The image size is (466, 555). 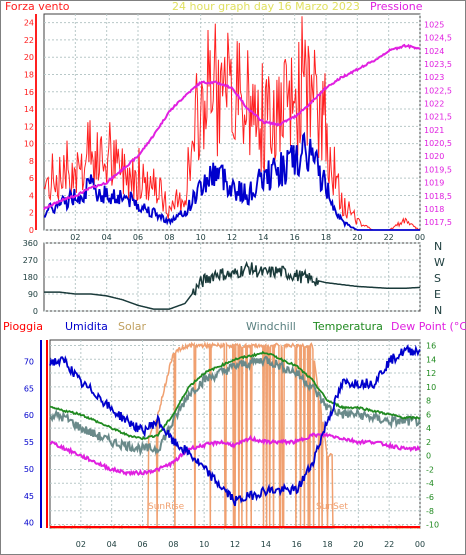 I want to click on y-left-tick-label: 12, so click(x=29, y=126).